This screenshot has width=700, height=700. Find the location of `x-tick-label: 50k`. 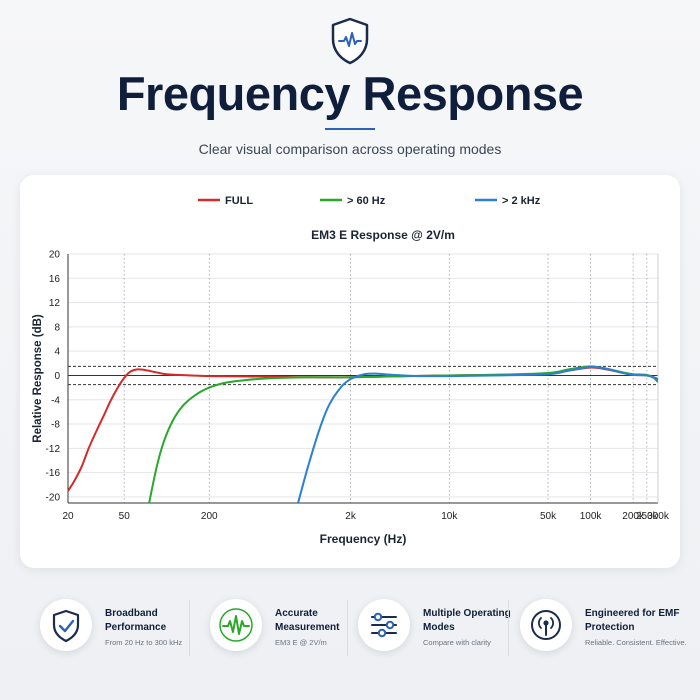

x-tick-label: 50k is located at coordinates (548, 516).